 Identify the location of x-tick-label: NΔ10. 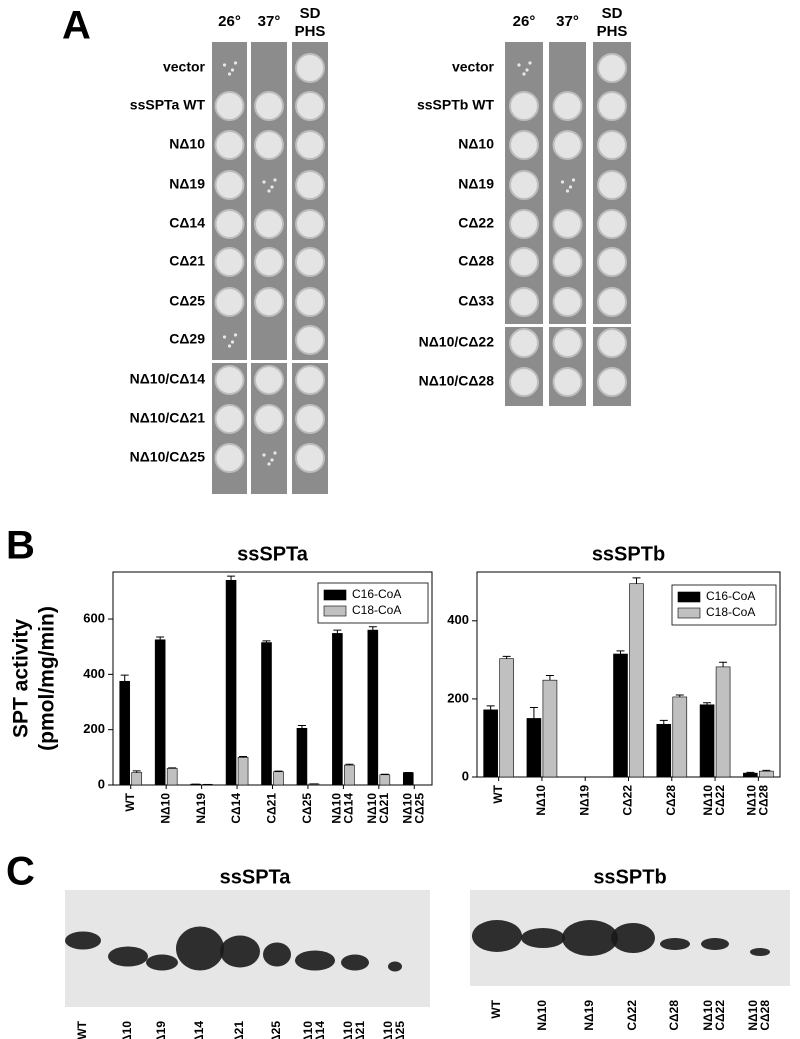
(708, 800).